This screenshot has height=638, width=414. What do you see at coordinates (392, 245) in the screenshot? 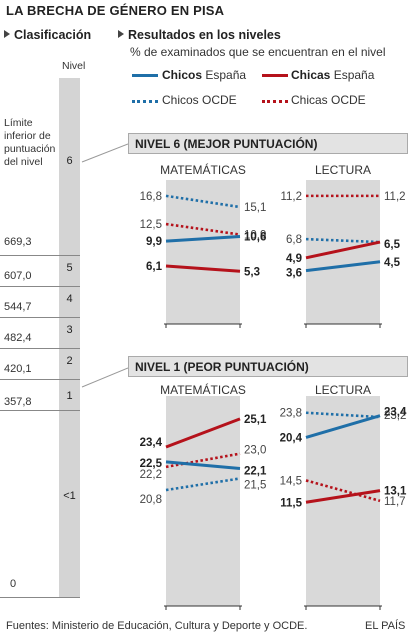
I see `data-label-chicas-espana: 6,5` at bounding box center [392, 245].